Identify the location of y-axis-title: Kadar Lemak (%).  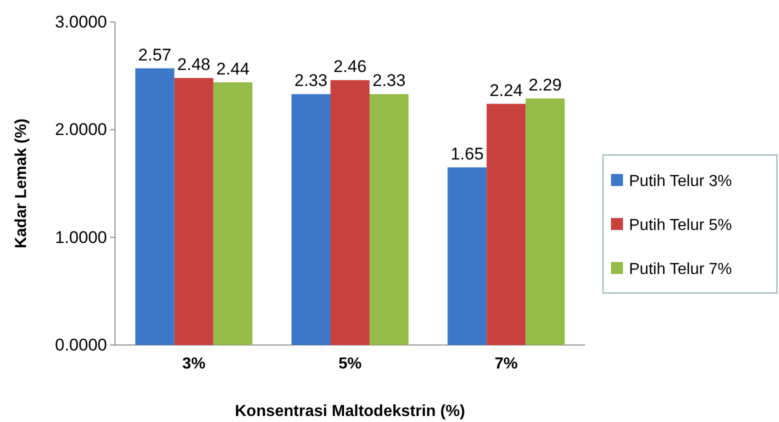
(21, 183).